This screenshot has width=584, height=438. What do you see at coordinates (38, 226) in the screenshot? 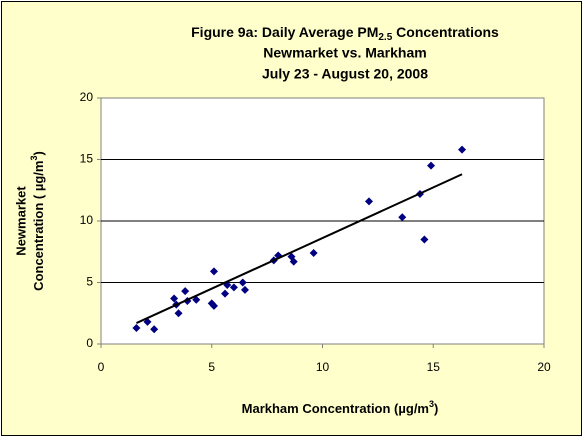
I see `label-part: Concentration ( µg/m` at bounding box center [38, 226].